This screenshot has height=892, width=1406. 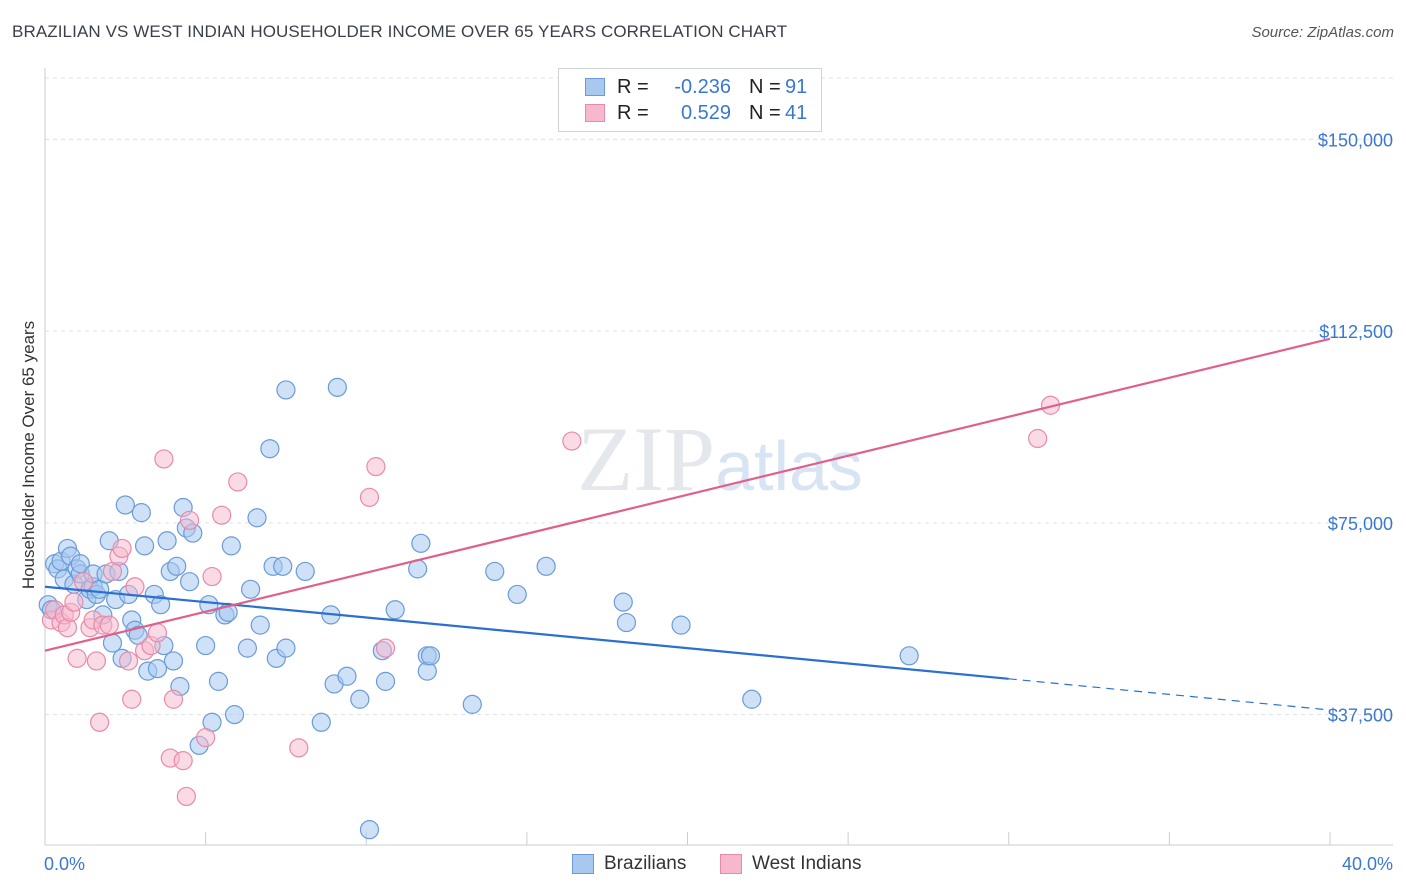 I want to click on legend-swatch-blue, so click(x=595, y=87).